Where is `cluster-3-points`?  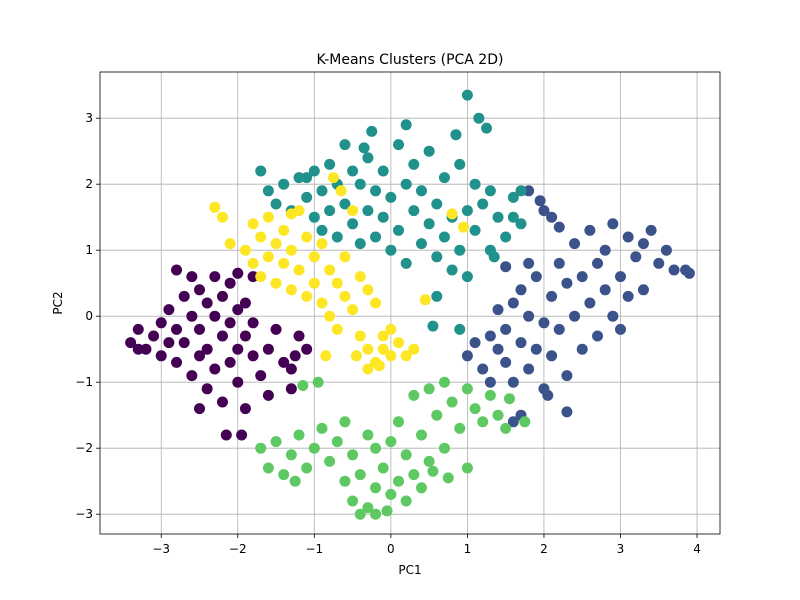
cluster-3-points is located at coordinates (393, 448).